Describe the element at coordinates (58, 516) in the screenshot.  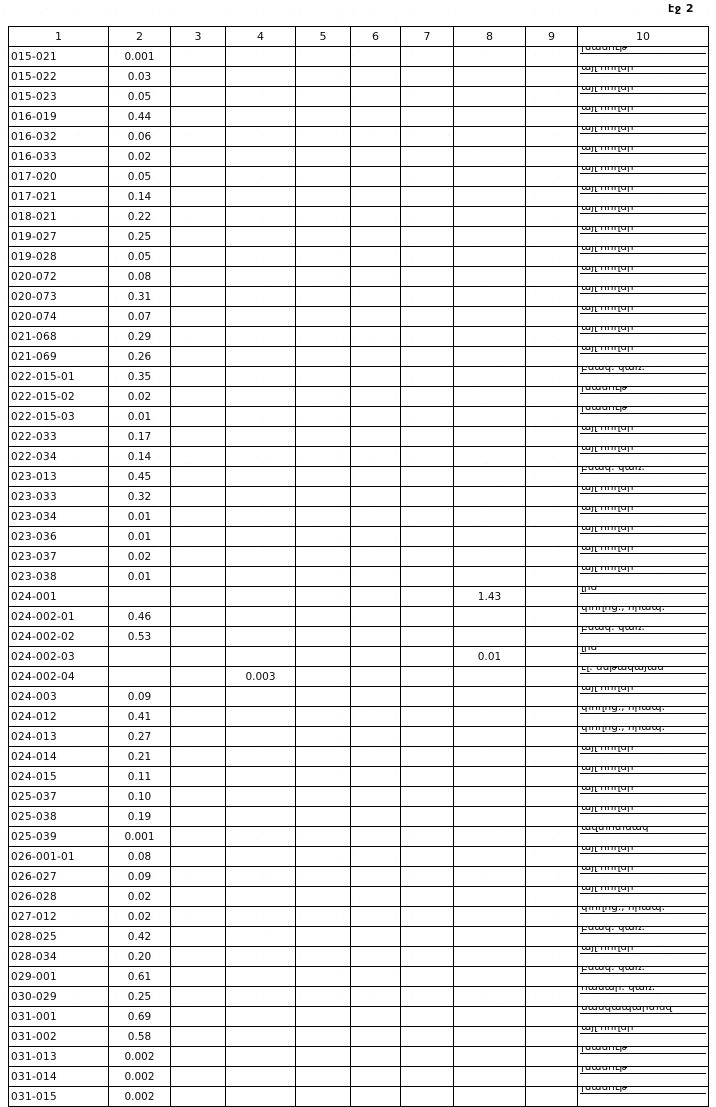
I see `cell-parcel-id: 023-034` at that location.